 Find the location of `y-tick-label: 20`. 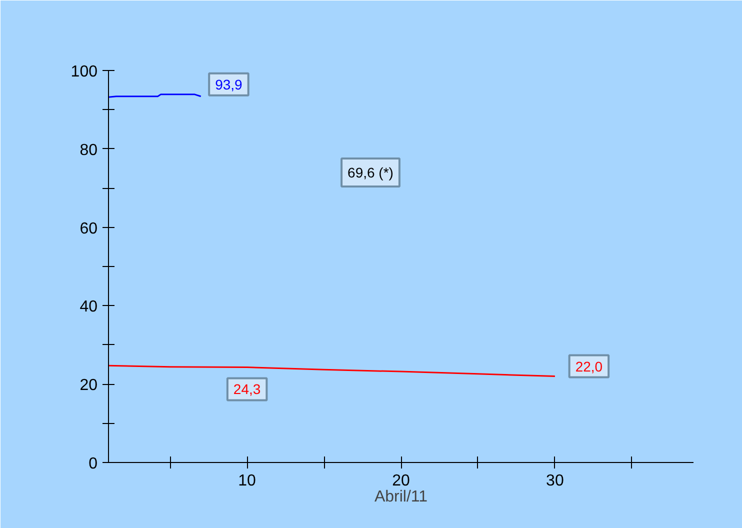

y-tick-label: 20 is located at coordinates (89, 385).